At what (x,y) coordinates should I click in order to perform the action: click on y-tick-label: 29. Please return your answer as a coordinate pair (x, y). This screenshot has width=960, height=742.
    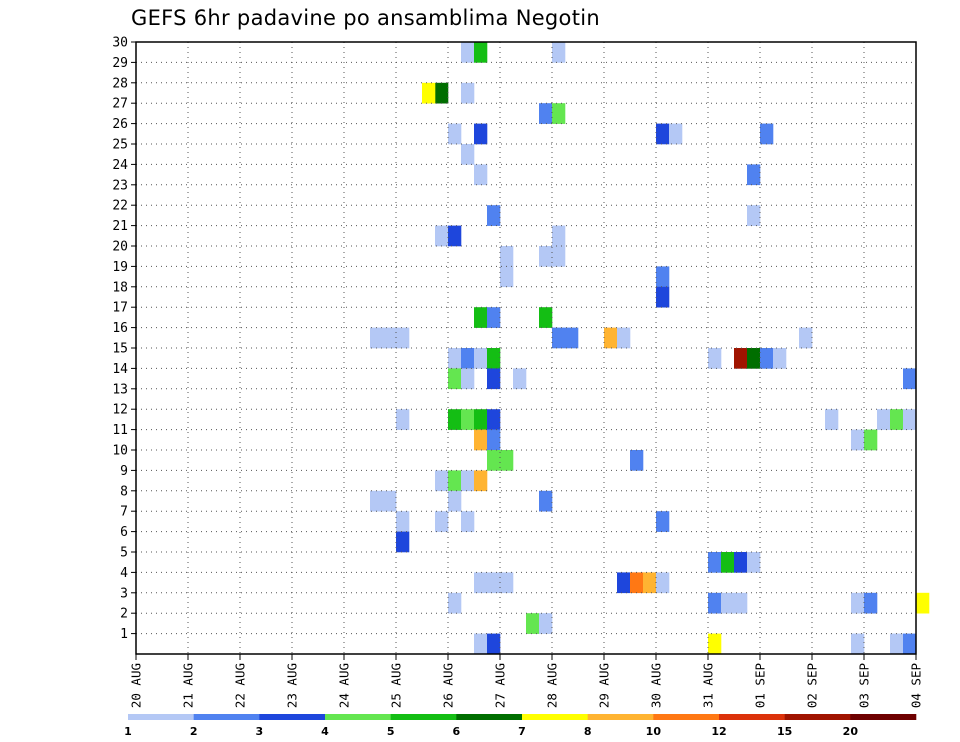
    Looking at the image, I should click on (120, 63).